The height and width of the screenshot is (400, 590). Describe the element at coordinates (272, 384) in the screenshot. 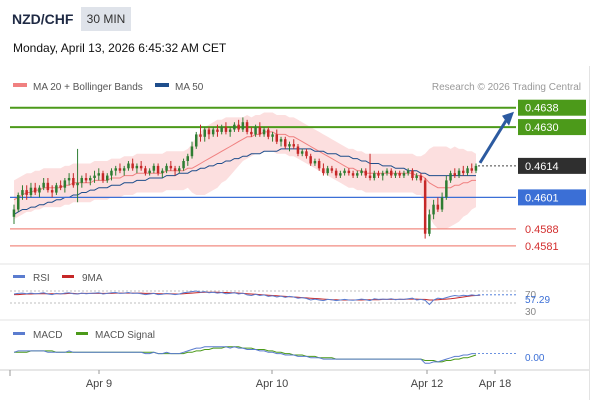

I see `x-tick-label: Apr 10` at that location.